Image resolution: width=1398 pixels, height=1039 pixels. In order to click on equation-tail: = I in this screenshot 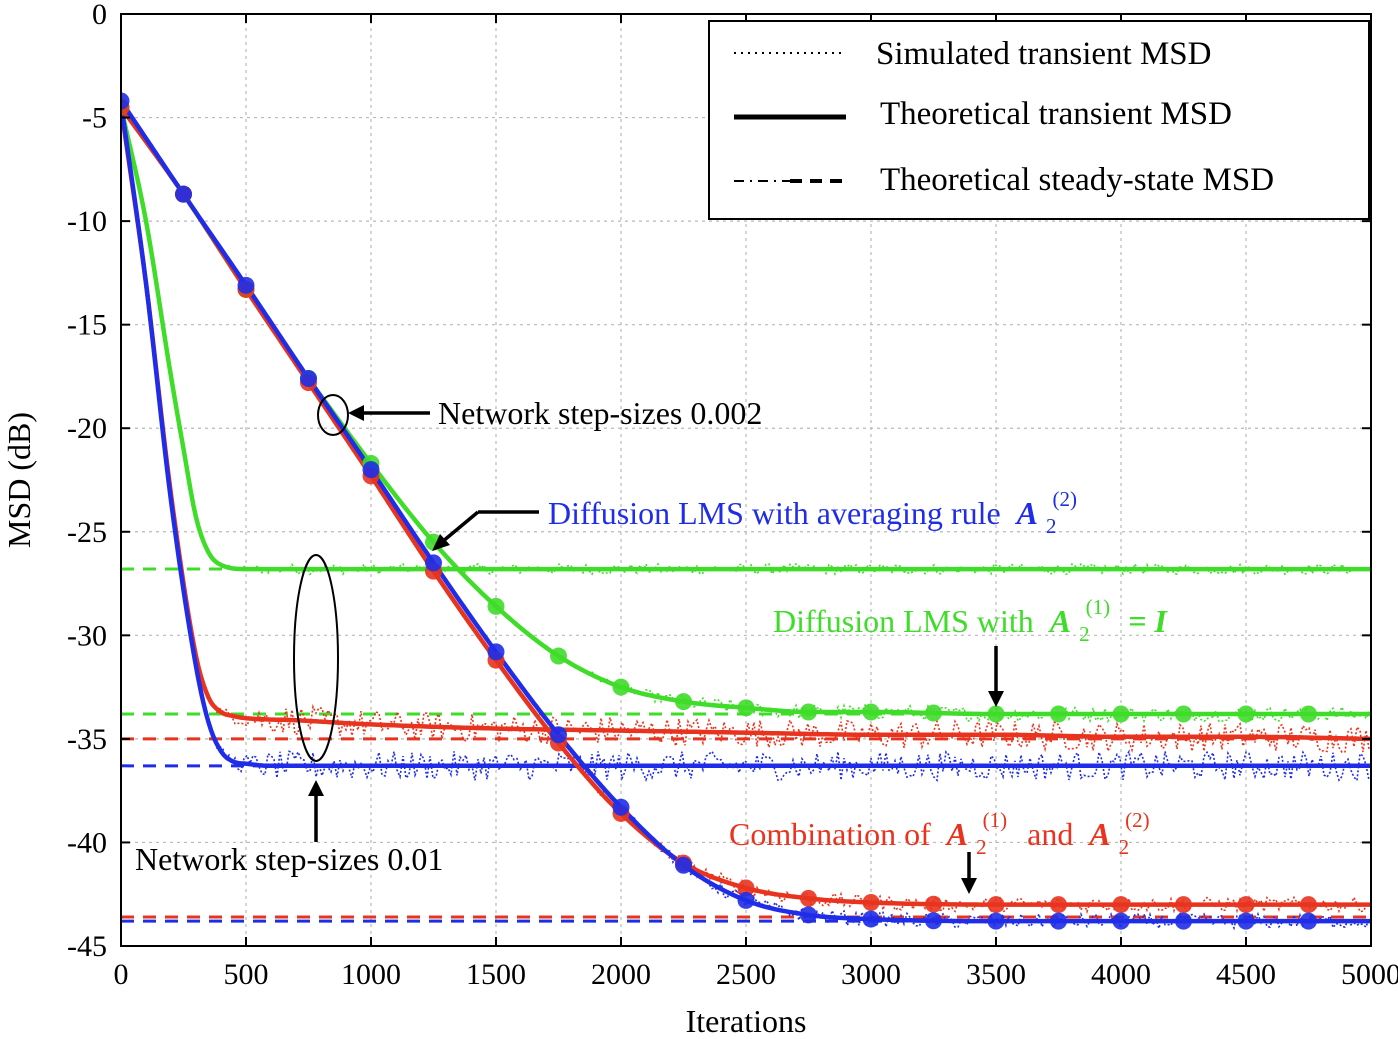, I will do `click(1148, 621)`.